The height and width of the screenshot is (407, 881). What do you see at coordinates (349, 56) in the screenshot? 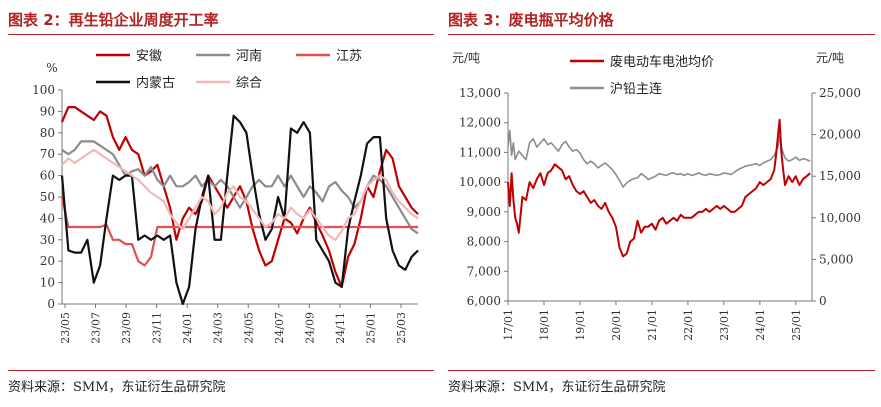
I see `legend-label: 江苏` at bounding box center [349, 56].